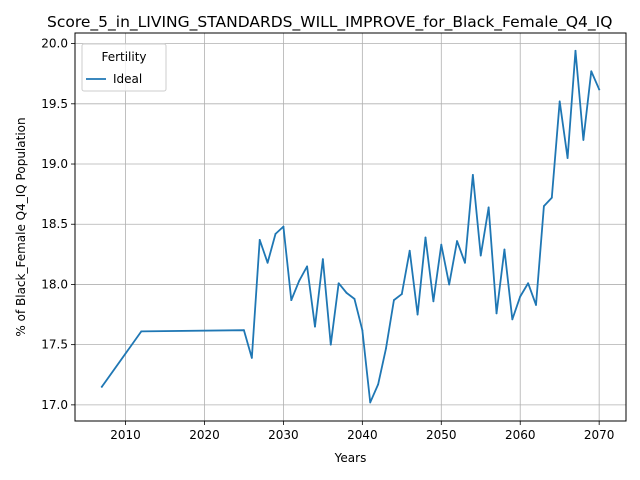 The height and width of the screenshot is (480, 640). I want to click on legend-label-ideal: Ideal, so click(127, 79).